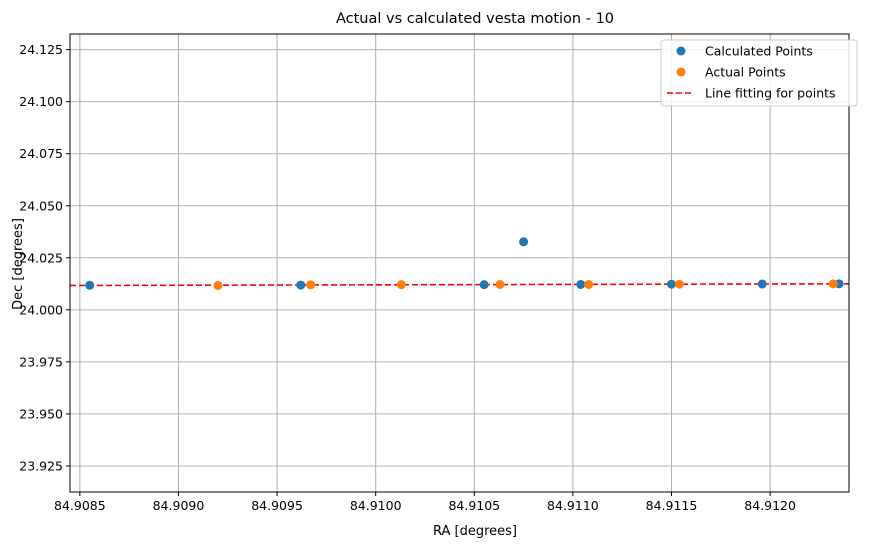 Image resolution: width=872 pixels, height=551 pixels. Describe the element at coordinates (41, 205) in the screenshot. I see `y-tick-label: 24.050` at that location.